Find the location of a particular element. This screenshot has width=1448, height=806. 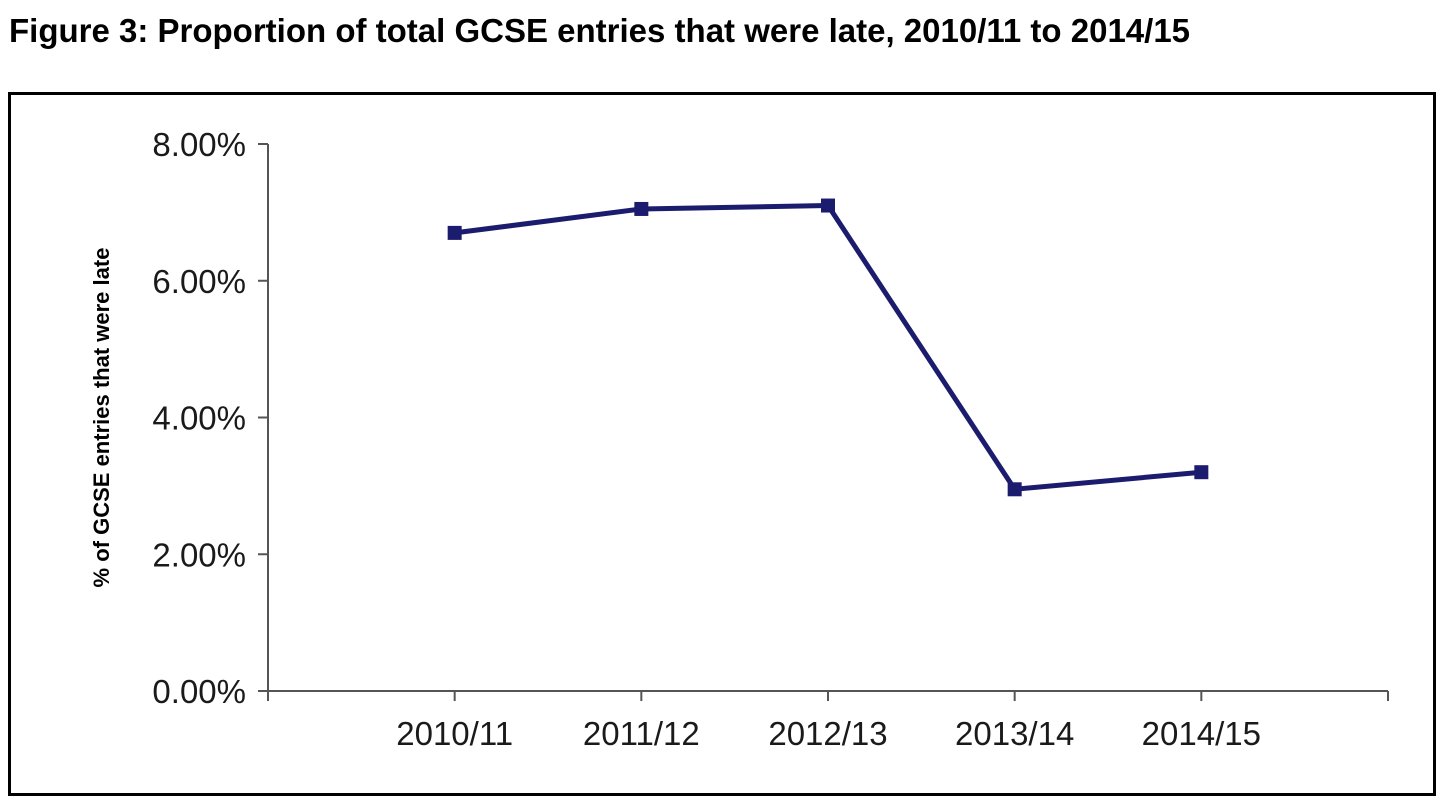

x-tick-label: 2013/14 is located at coordinates (1014, 733).